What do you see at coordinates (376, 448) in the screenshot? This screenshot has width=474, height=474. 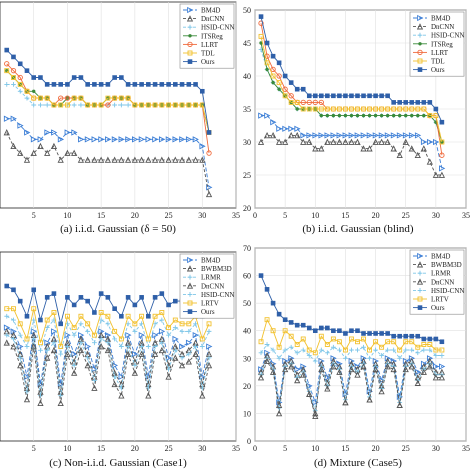 I see `x-tick-label: 20` at bounding box center [376, 448].